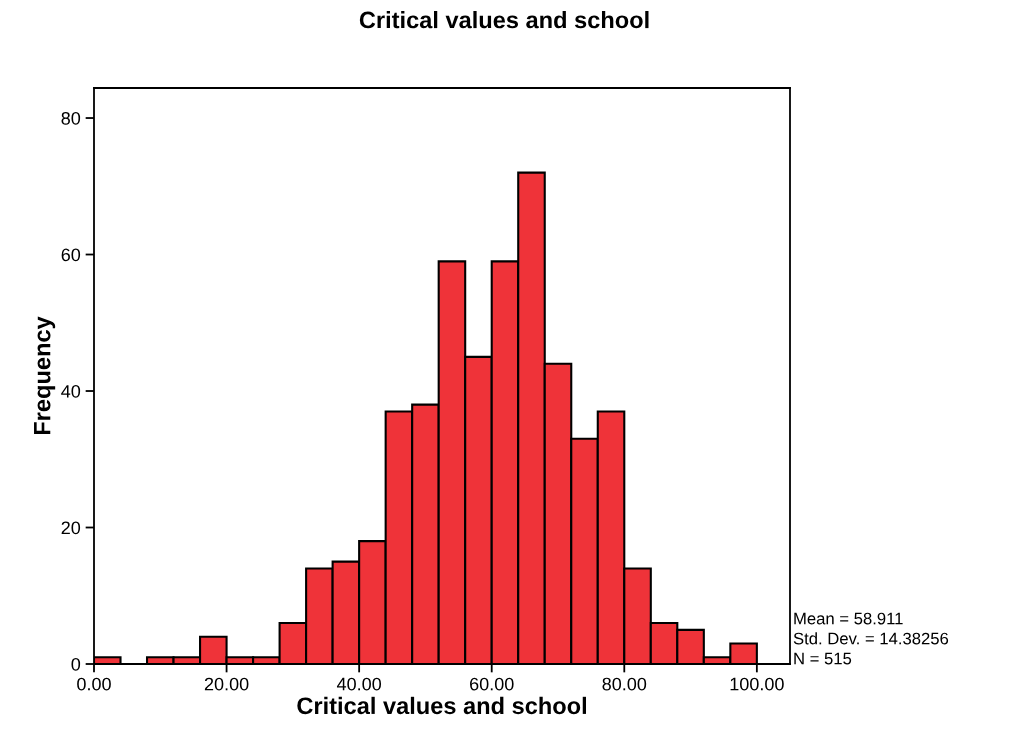  What do you see at coordinates (94, 684) in the screenshot?
I see `x-tick-label: 0.00` at bounding box center [94, 684].